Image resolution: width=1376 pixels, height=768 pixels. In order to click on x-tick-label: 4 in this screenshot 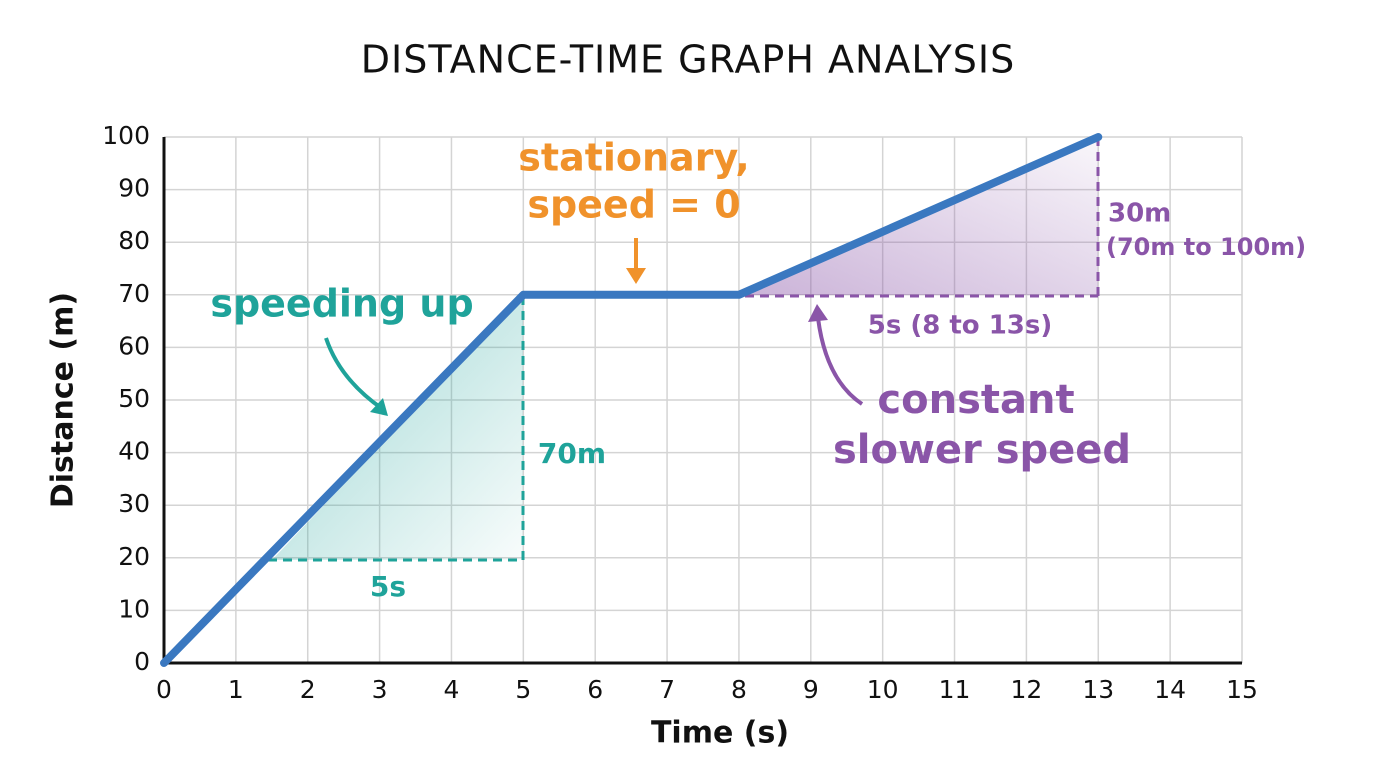, I will do `click(452, 689)`.